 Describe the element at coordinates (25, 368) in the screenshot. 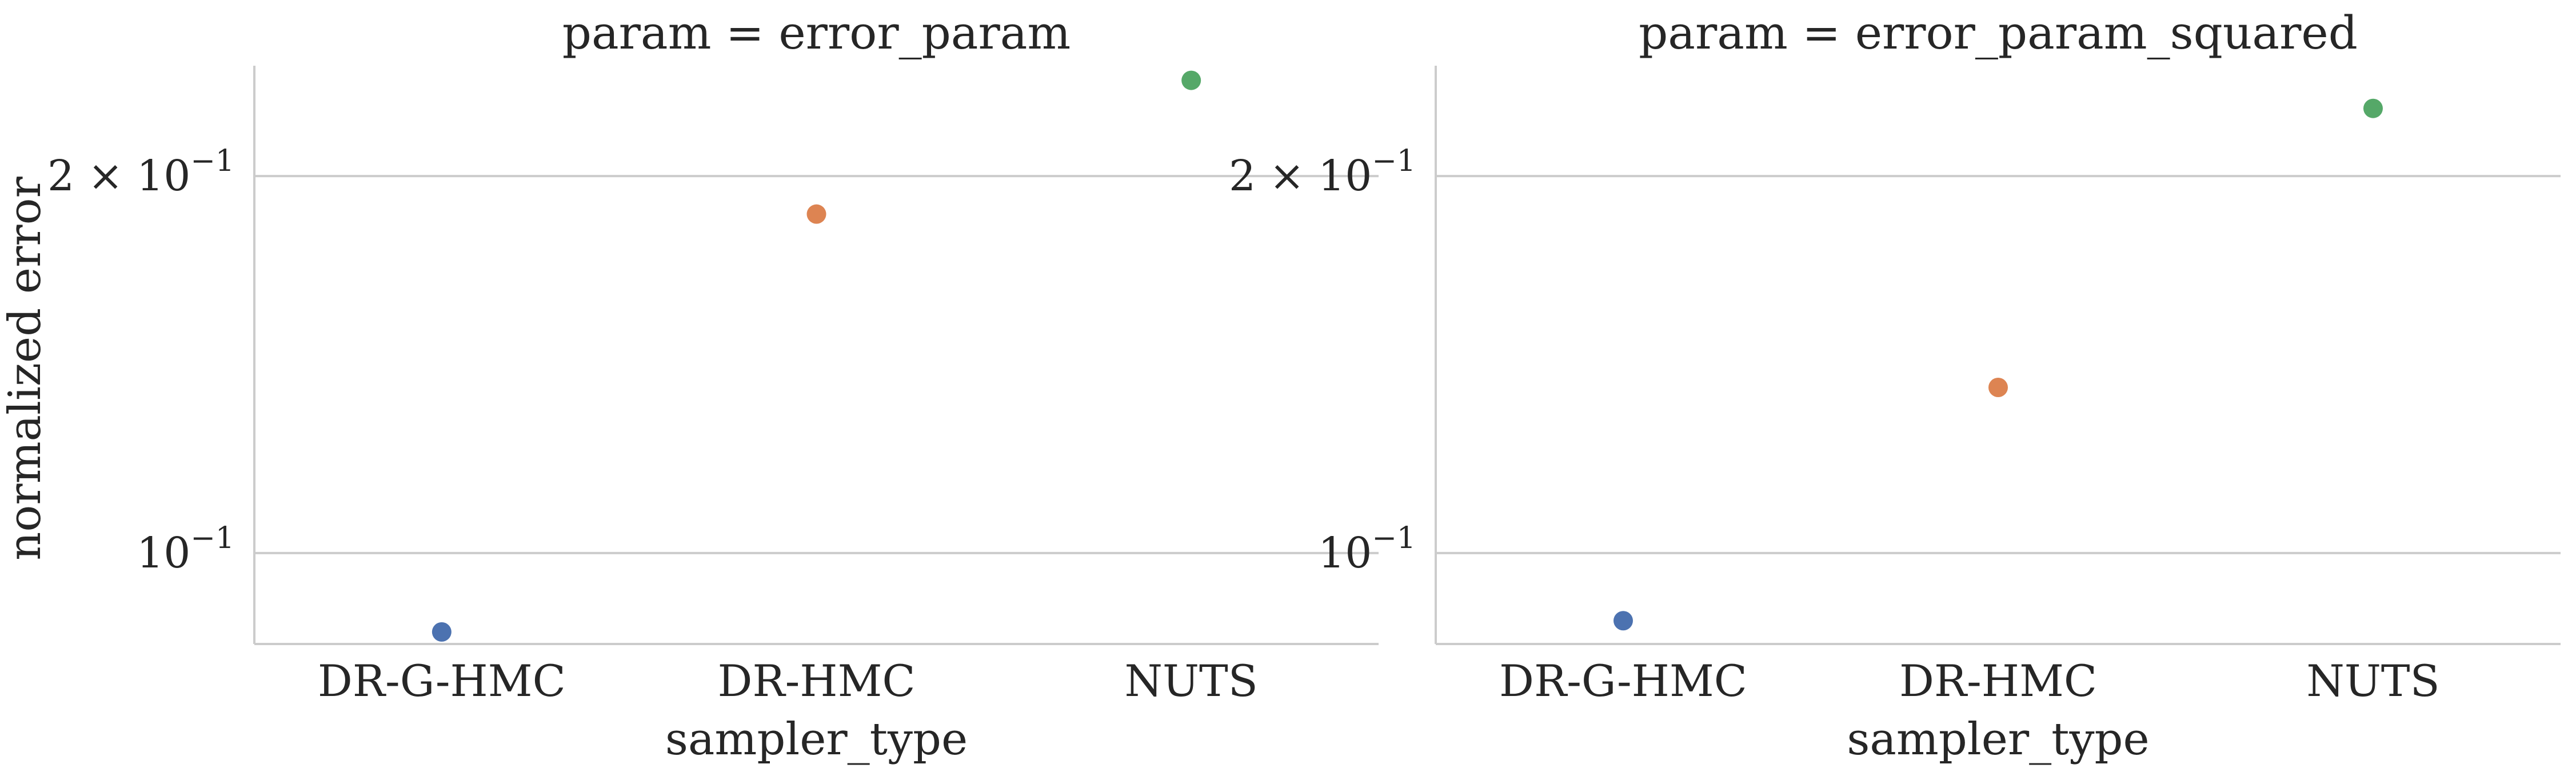

I see `y-axis-label: normalized error` at that location.